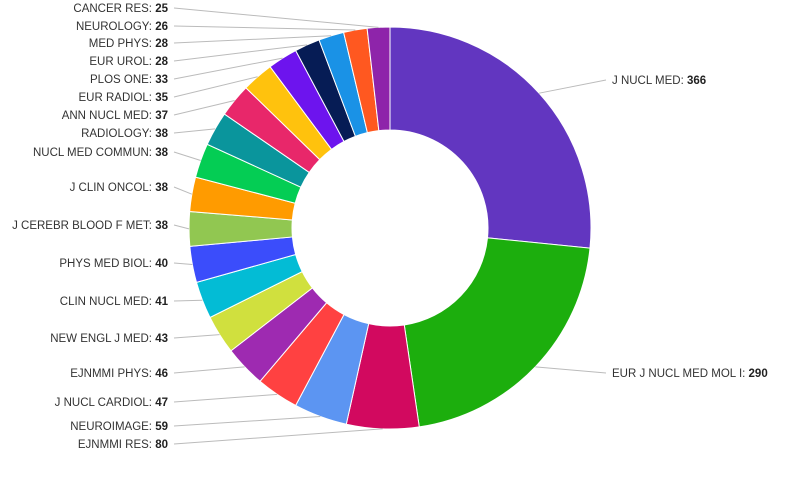 This screenshot has width=789, height=480. Describe the element at coordinates (225, 398) in the screenshot. I see `leader-line-j-nucl-cardiol` at that location.